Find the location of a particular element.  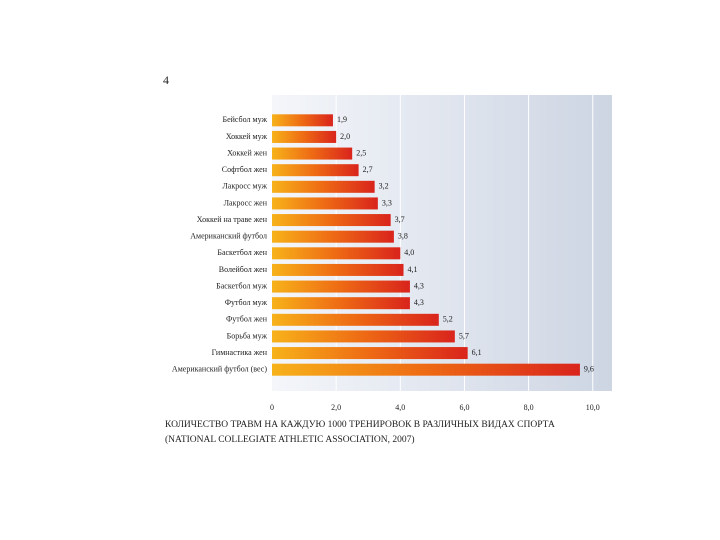

y-tick-label: Американский футбол (вес) is located at coordinates (219, 369).